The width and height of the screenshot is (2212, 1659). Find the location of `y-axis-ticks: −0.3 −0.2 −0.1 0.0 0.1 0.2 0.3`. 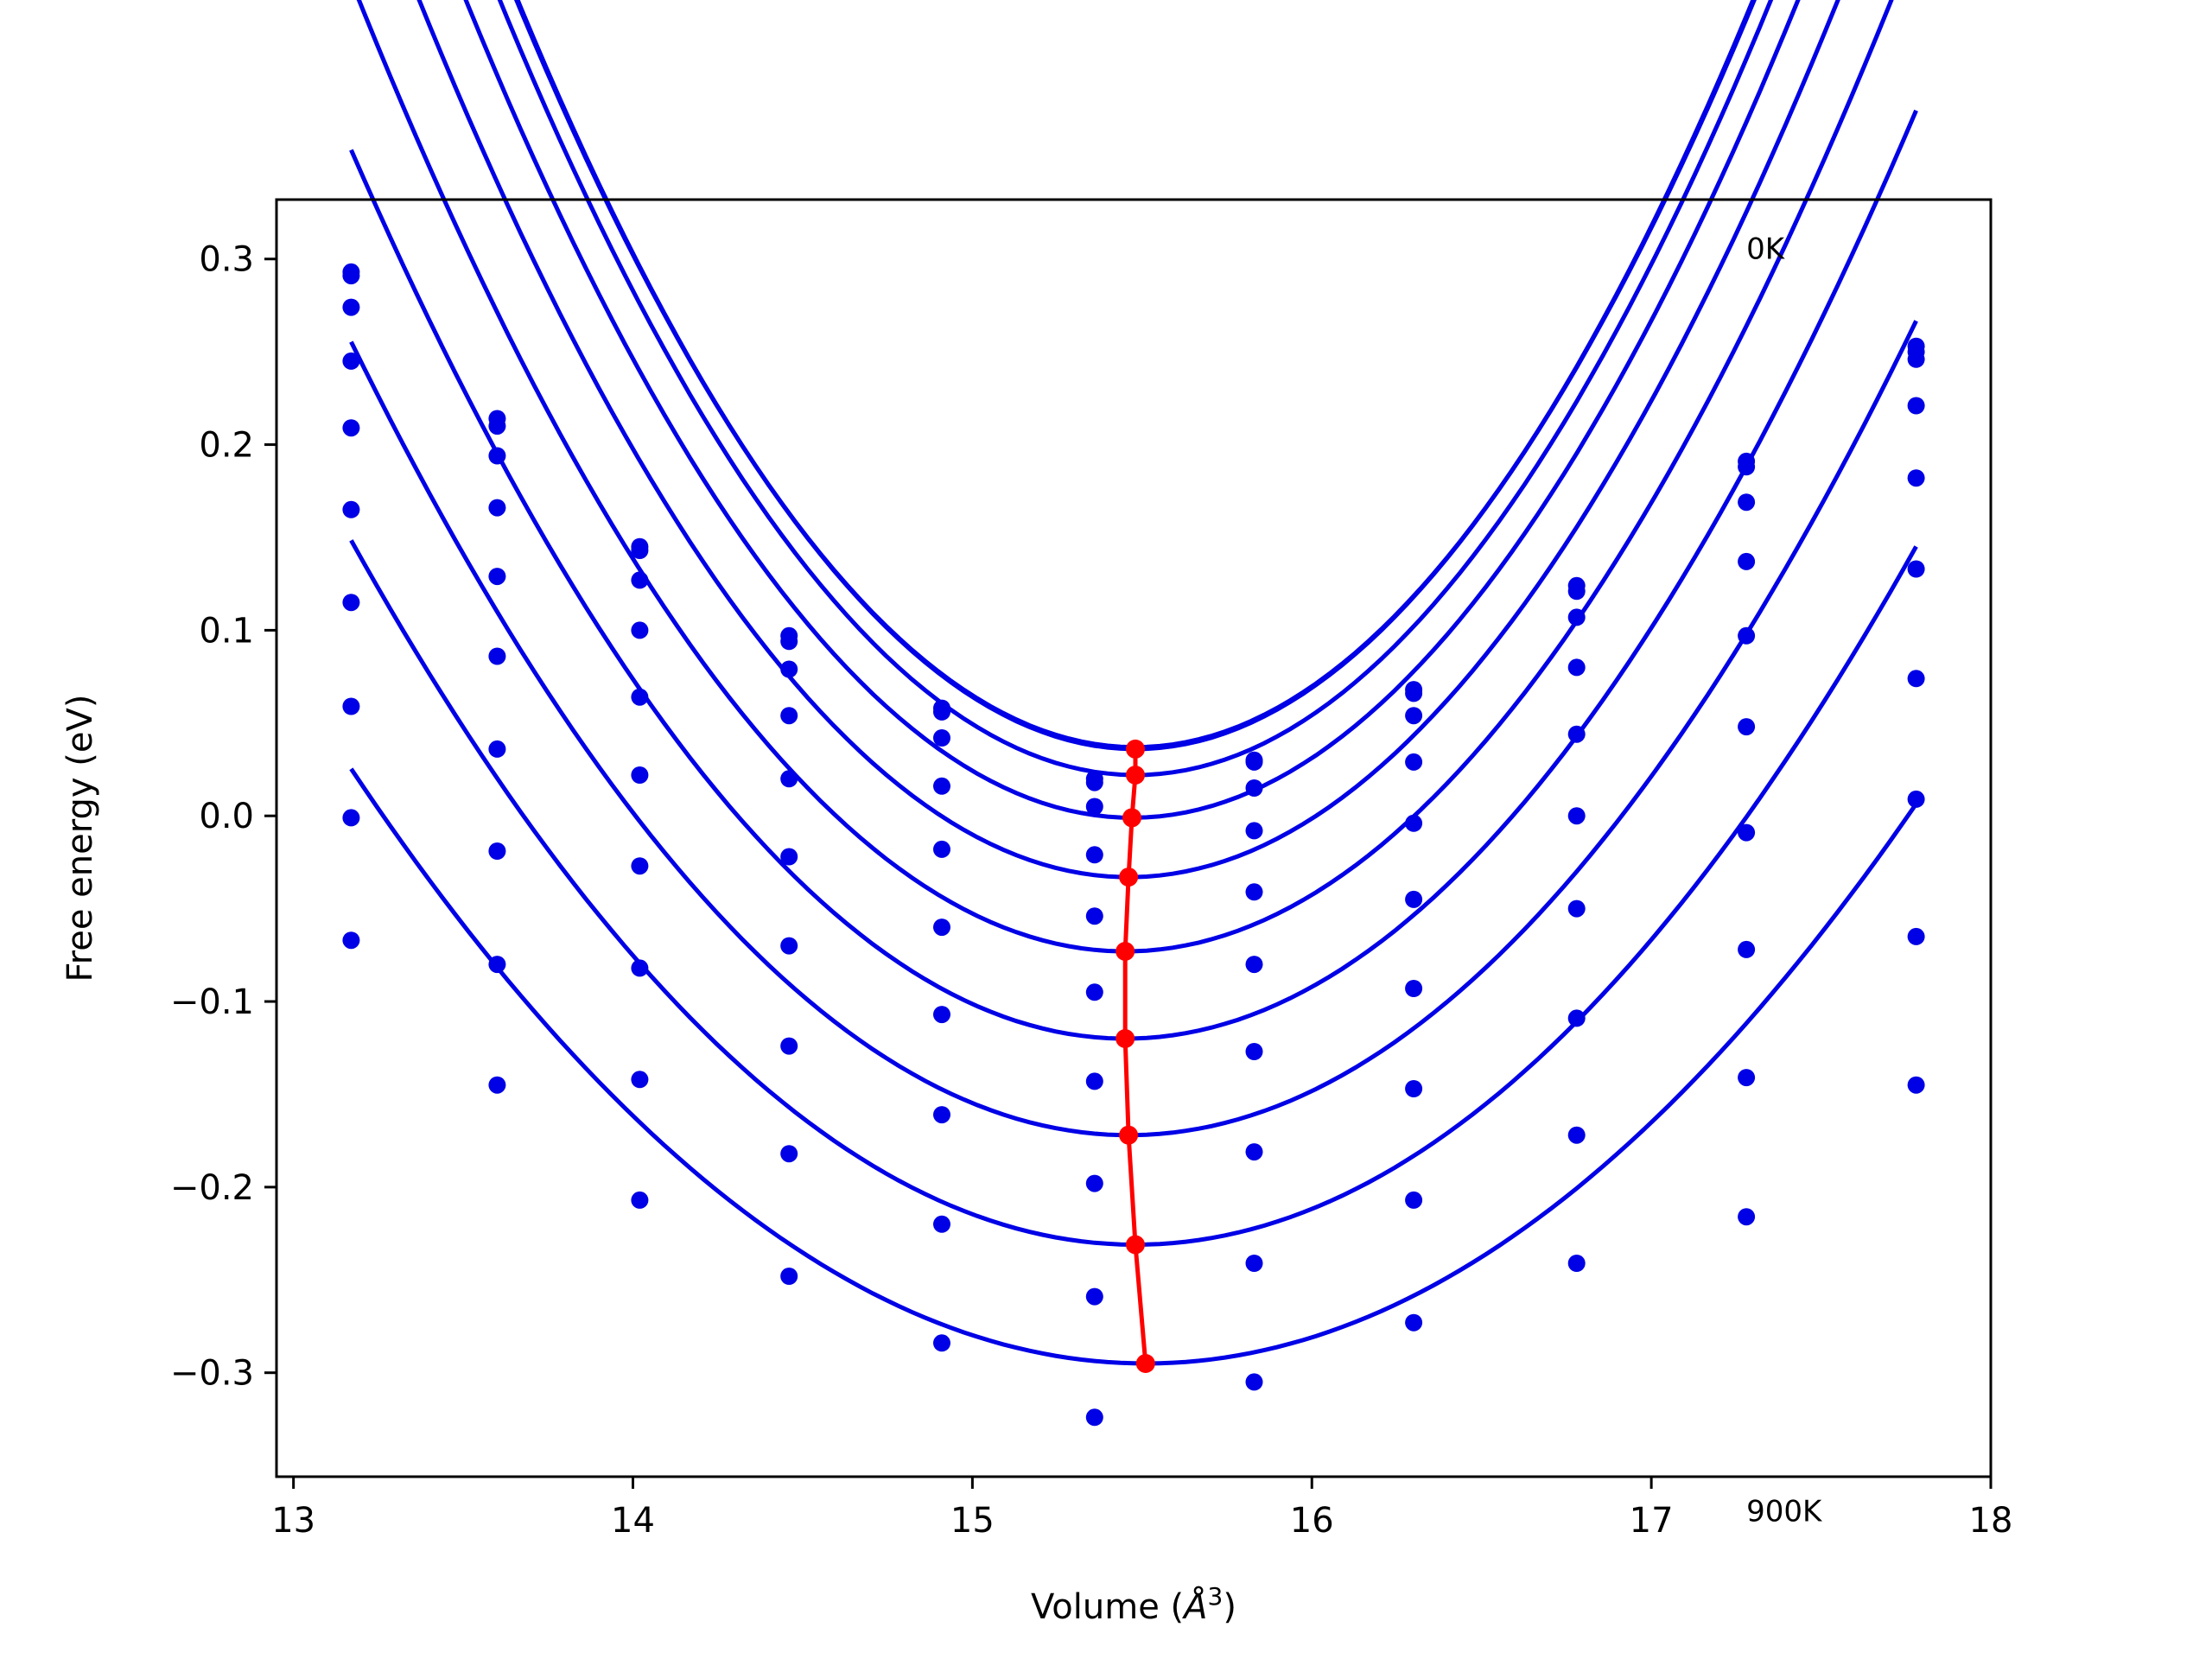

y-axis-ticks: −0.3 −0.2 −0.1 0.0 0.1 0.2 0.3 is located at coordinates (223, 817).